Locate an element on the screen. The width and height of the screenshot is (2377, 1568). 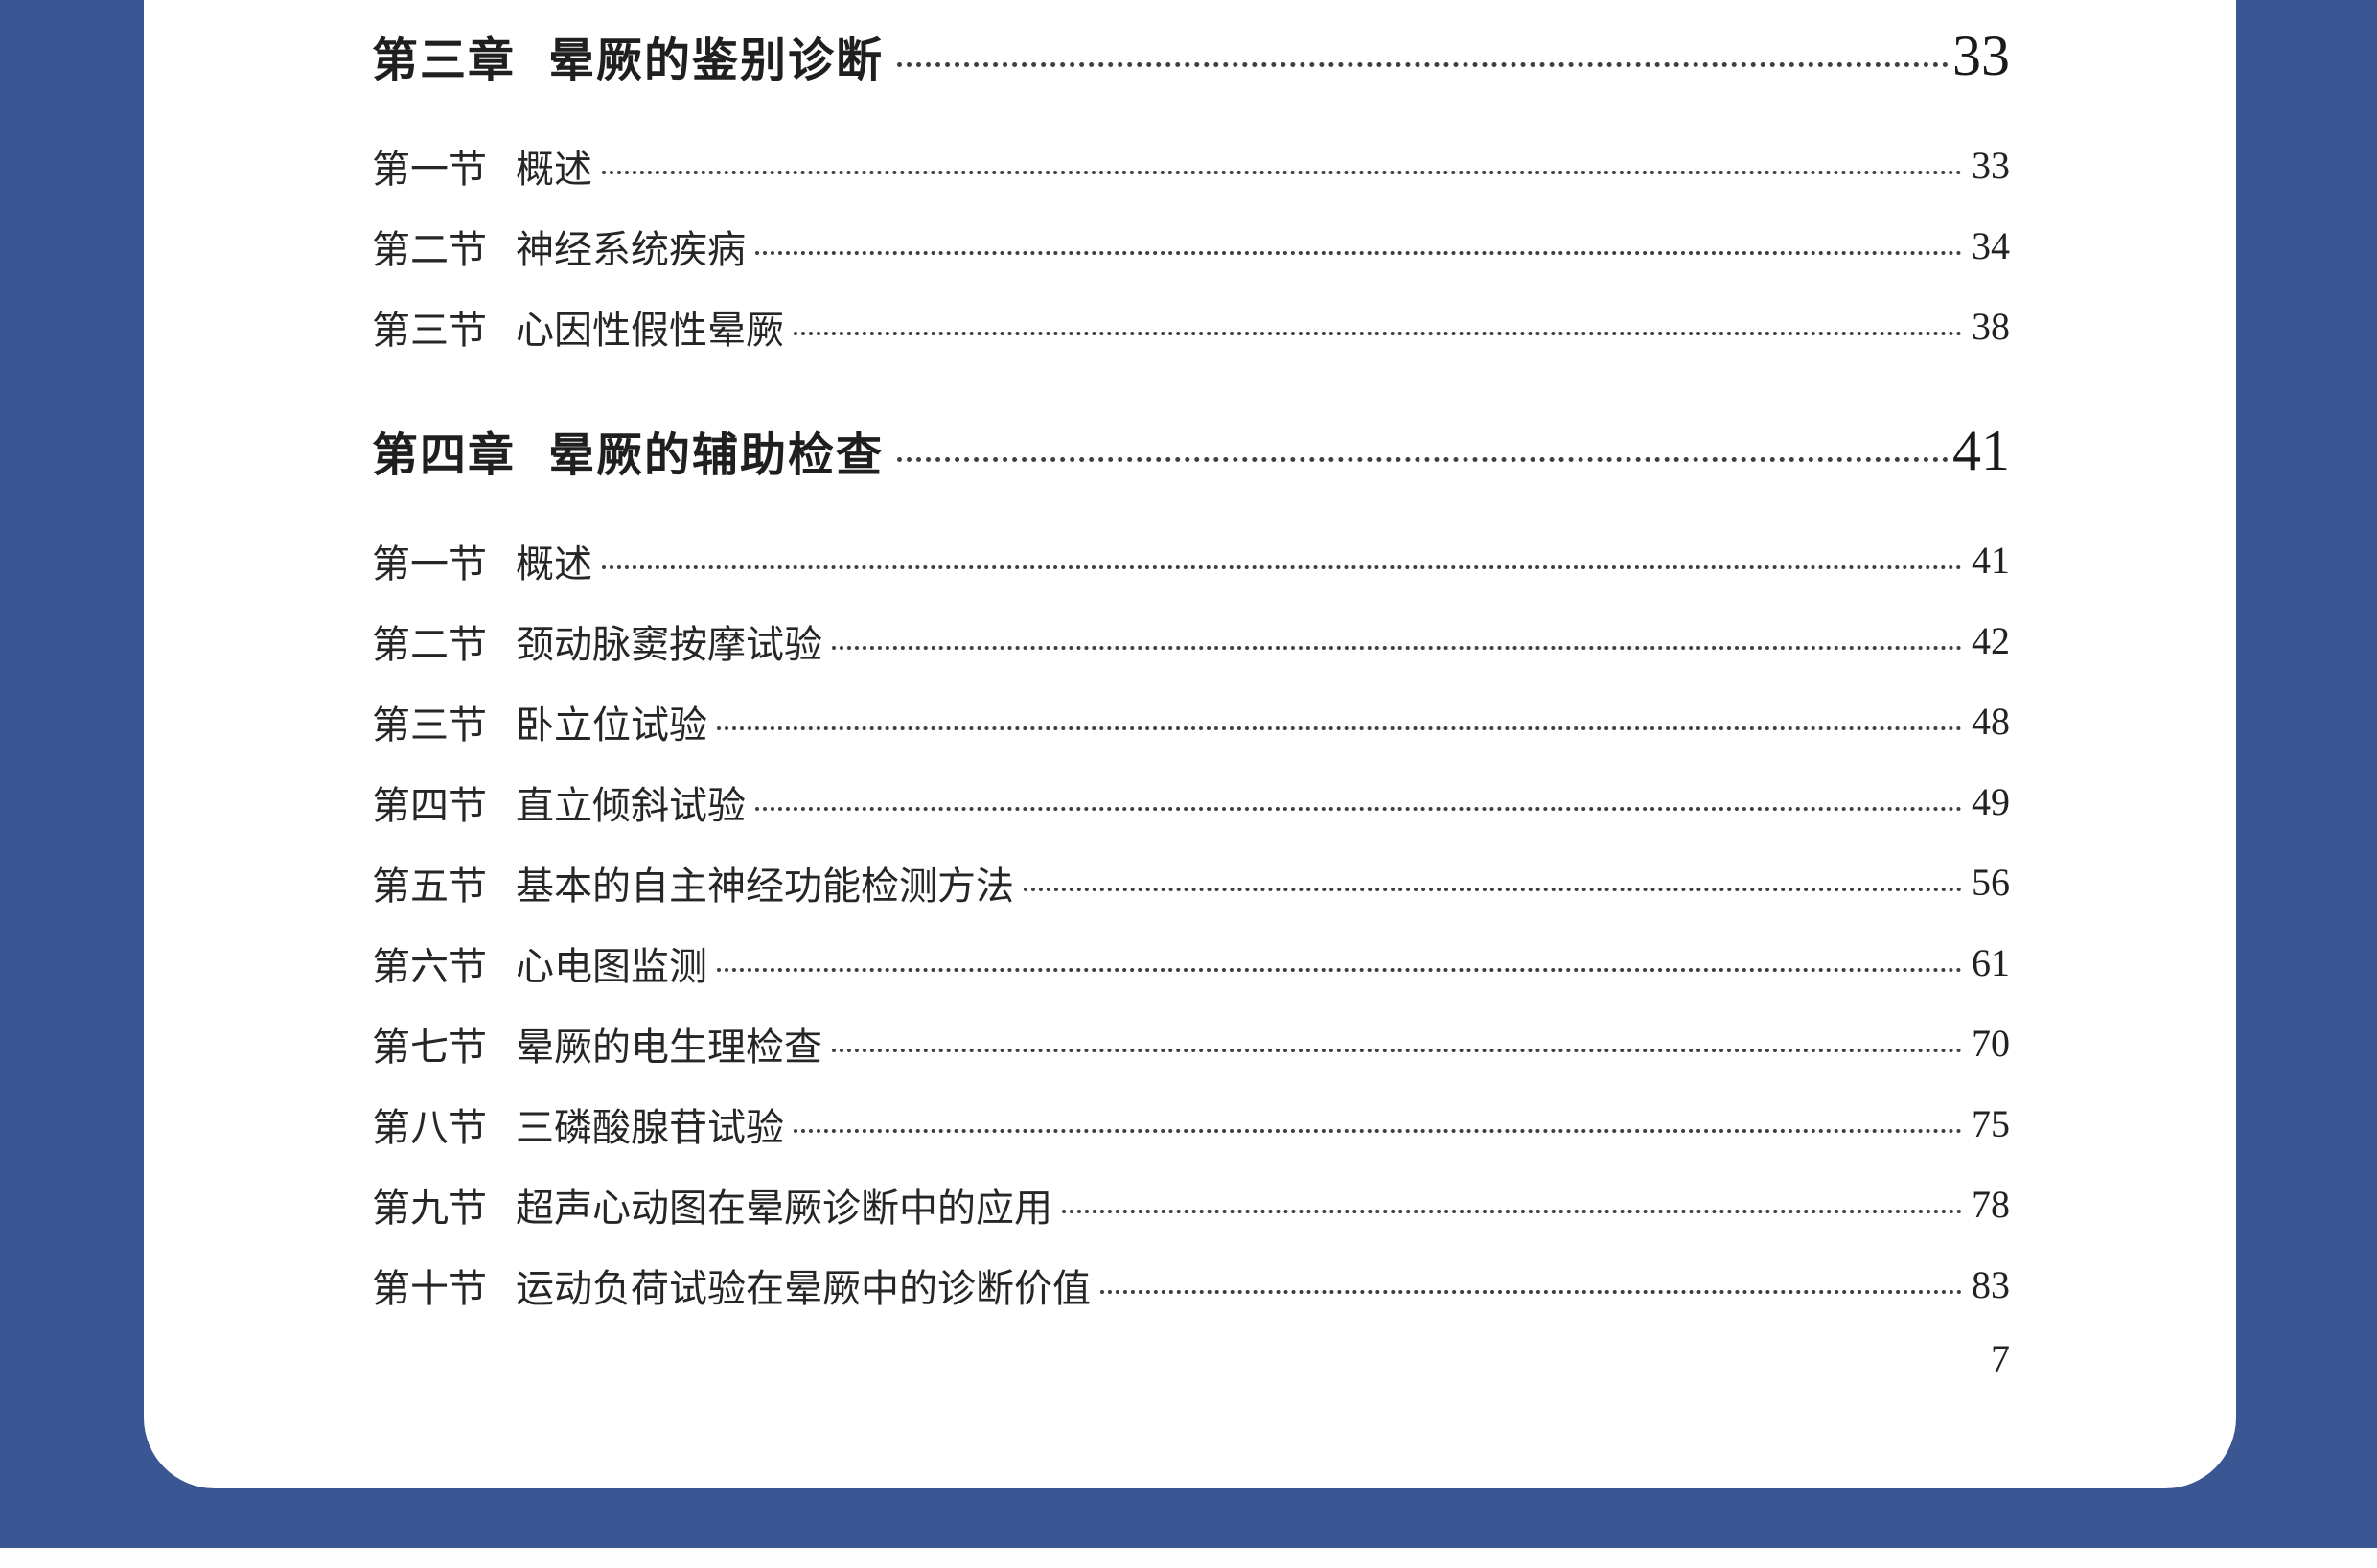
section-label: 第九节 is located at coordinates (430, 1208).